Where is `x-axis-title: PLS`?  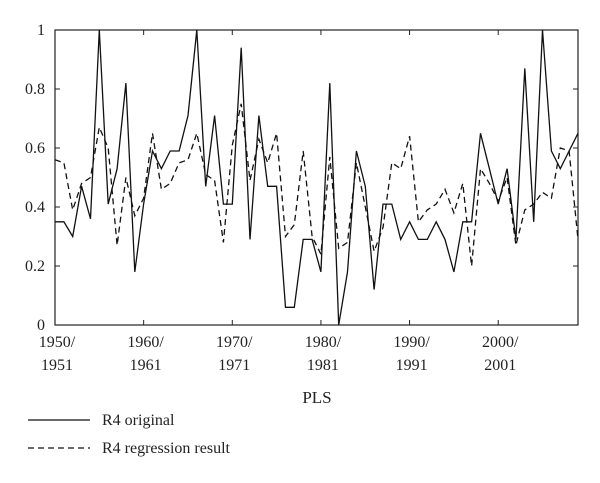
x-axis-title: PLS is located at coordinates (316, 397).